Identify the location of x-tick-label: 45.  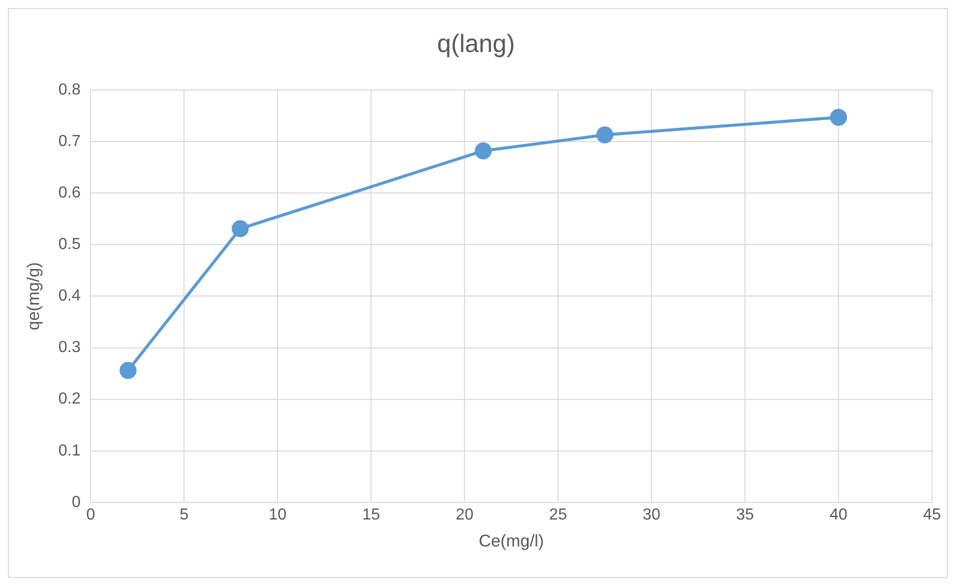
(932, 515).